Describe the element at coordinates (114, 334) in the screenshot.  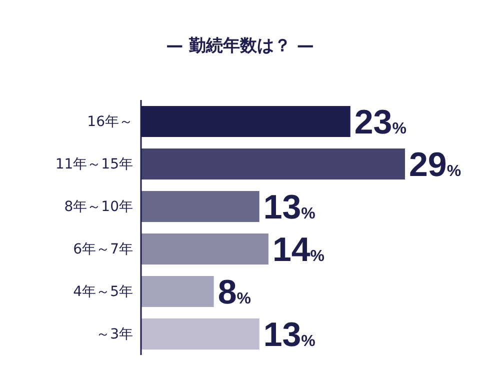
I see `y-tick-label: ～3年` at that location.